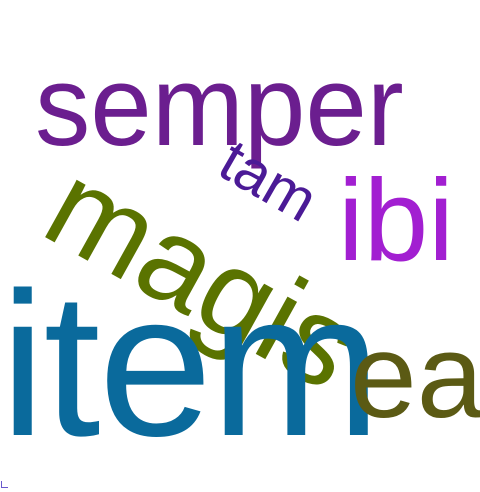 Image resolution: width=480 pixels, height=492 pixels. What do you see at coordinates (415, 376) in the screenshot?
I see `word-ea: ea` at bounding box center [415, 376].